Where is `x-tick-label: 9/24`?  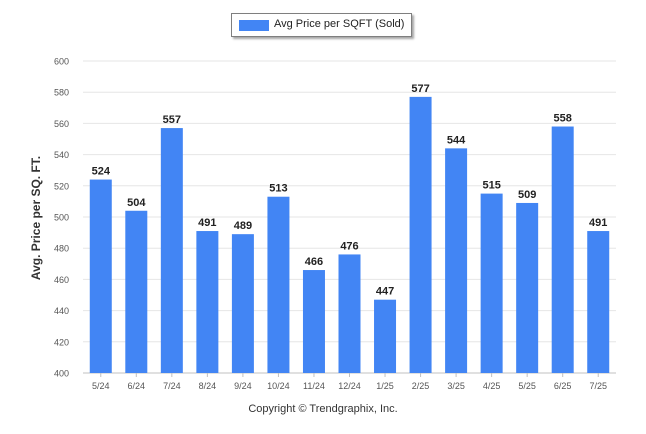 x-tick-label: 9/24 is located at coordinates (243, 386).